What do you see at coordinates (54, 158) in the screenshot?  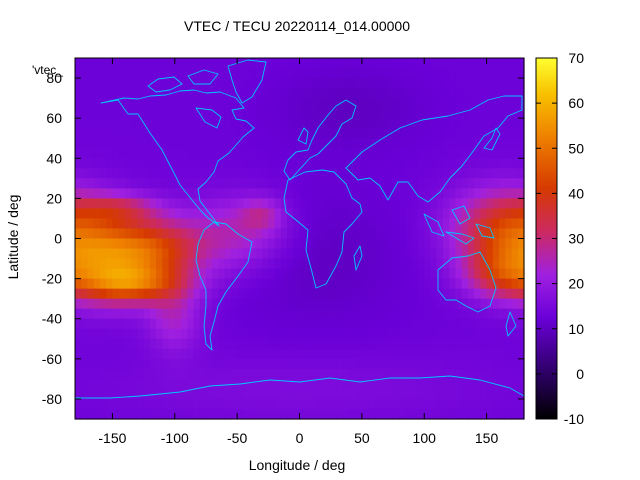 I see `y-tick-label: 40` at bounding box center [54, 158].